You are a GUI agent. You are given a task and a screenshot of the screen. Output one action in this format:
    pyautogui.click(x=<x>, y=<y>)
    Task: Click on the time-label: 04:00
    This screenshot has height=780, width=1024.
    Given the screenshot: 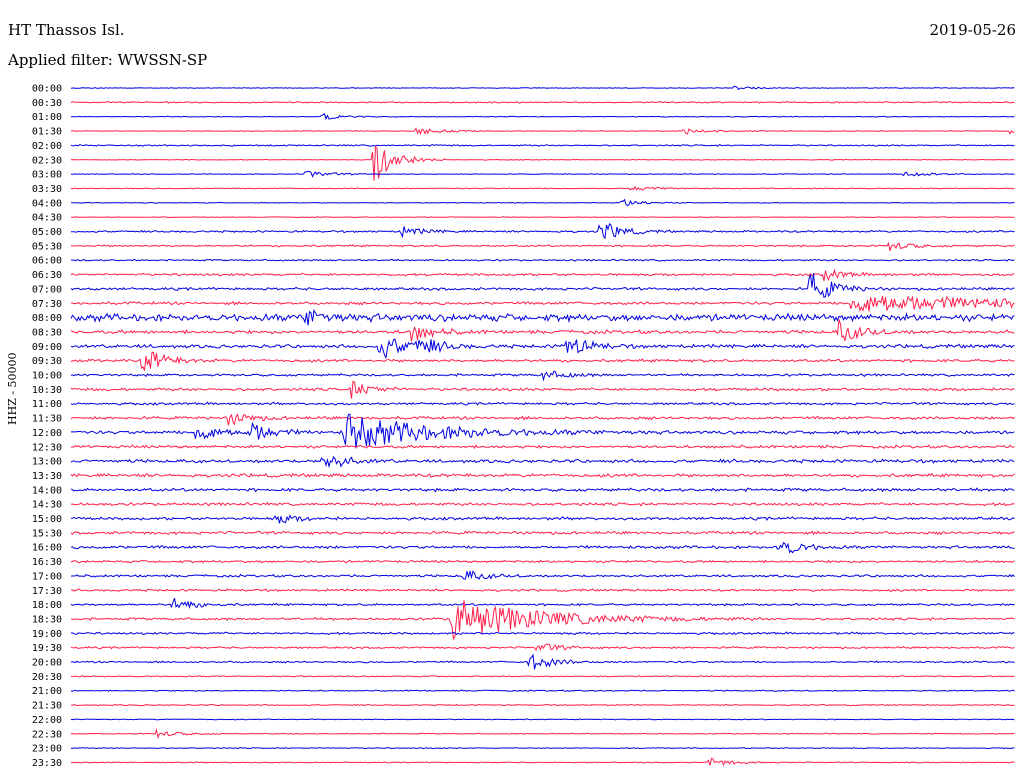 What is the action you would take?
    pyautogui.click(x=47, y=203)
    